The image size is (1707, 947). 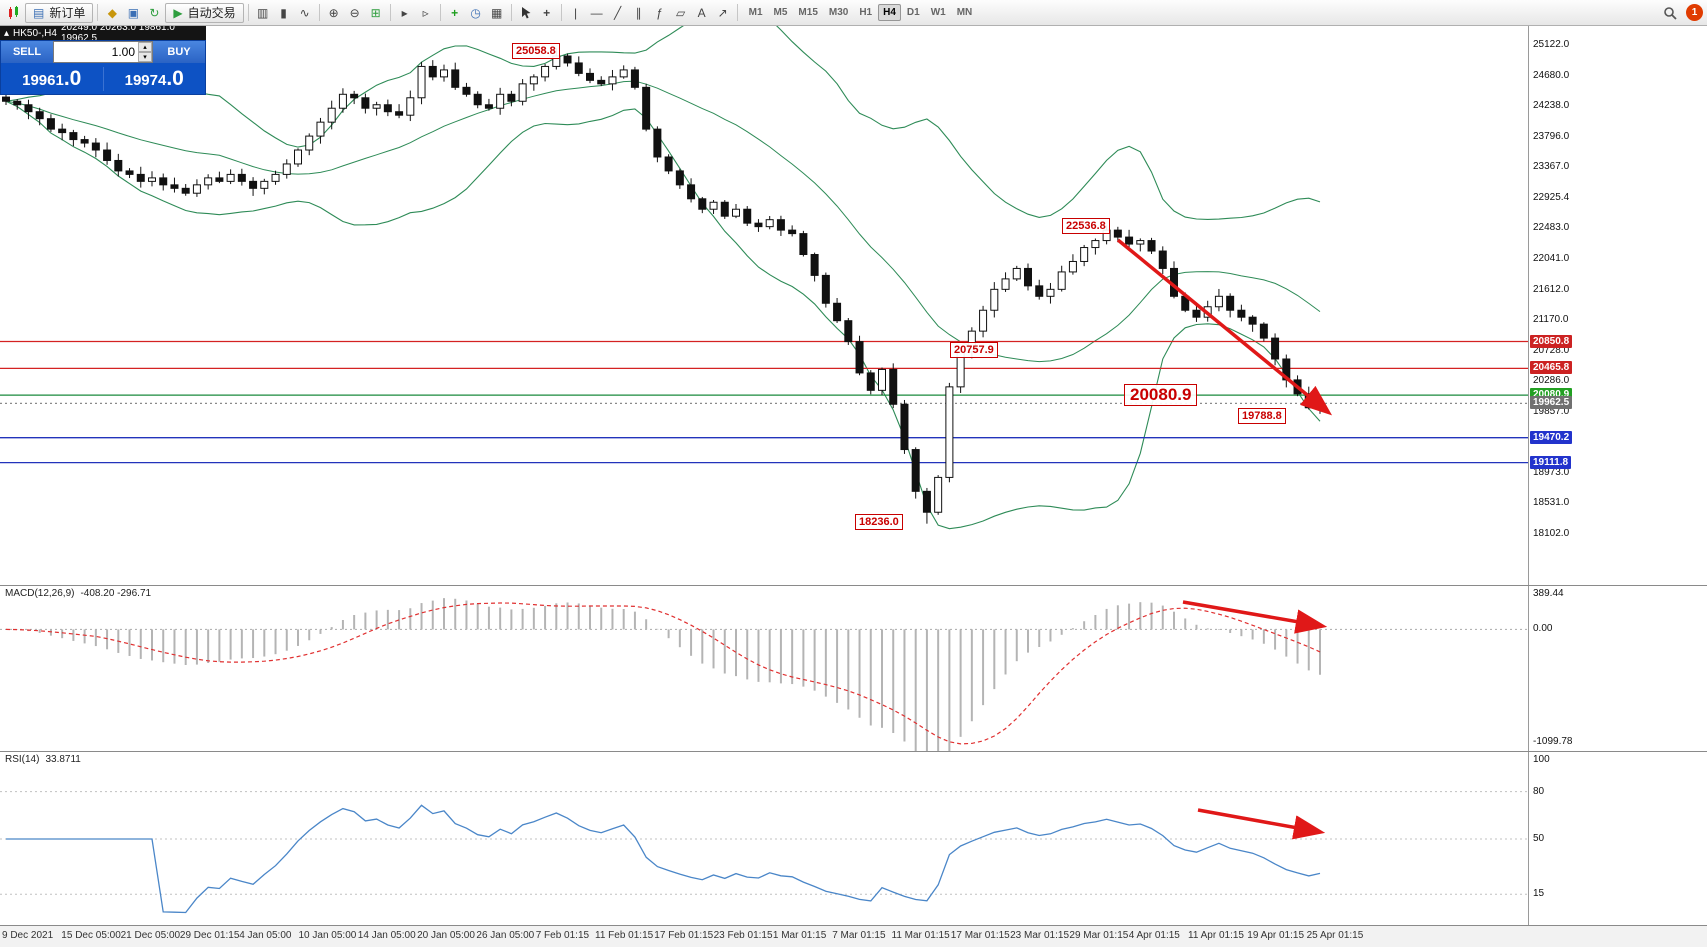 I want to click on indicators-button: +, so click(x=455, y=13).